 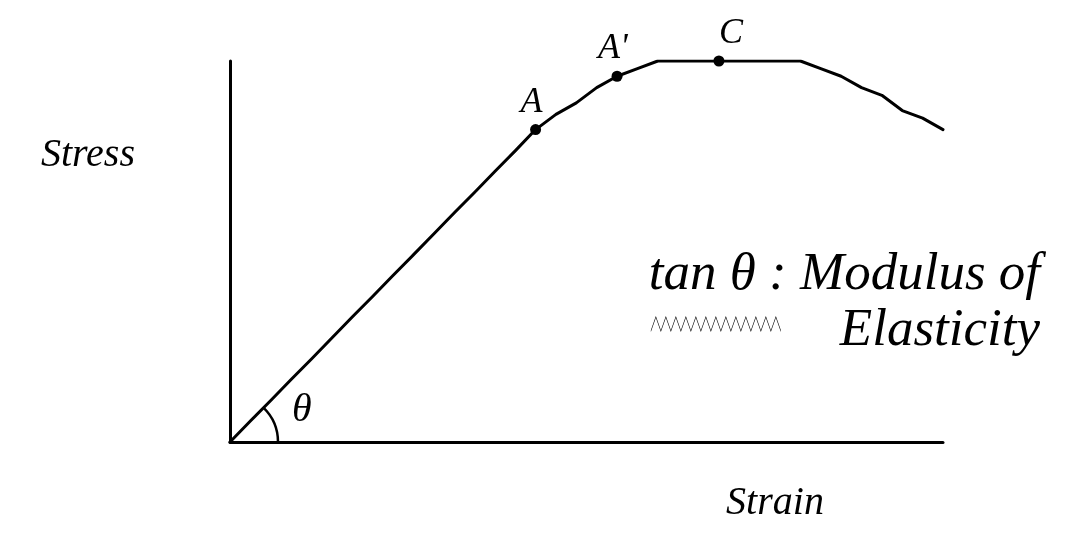 What do you see at coordinates (775, 500) in the screenshot?
I see `x-axis-title: Strain` at bounding box center [775, 500].